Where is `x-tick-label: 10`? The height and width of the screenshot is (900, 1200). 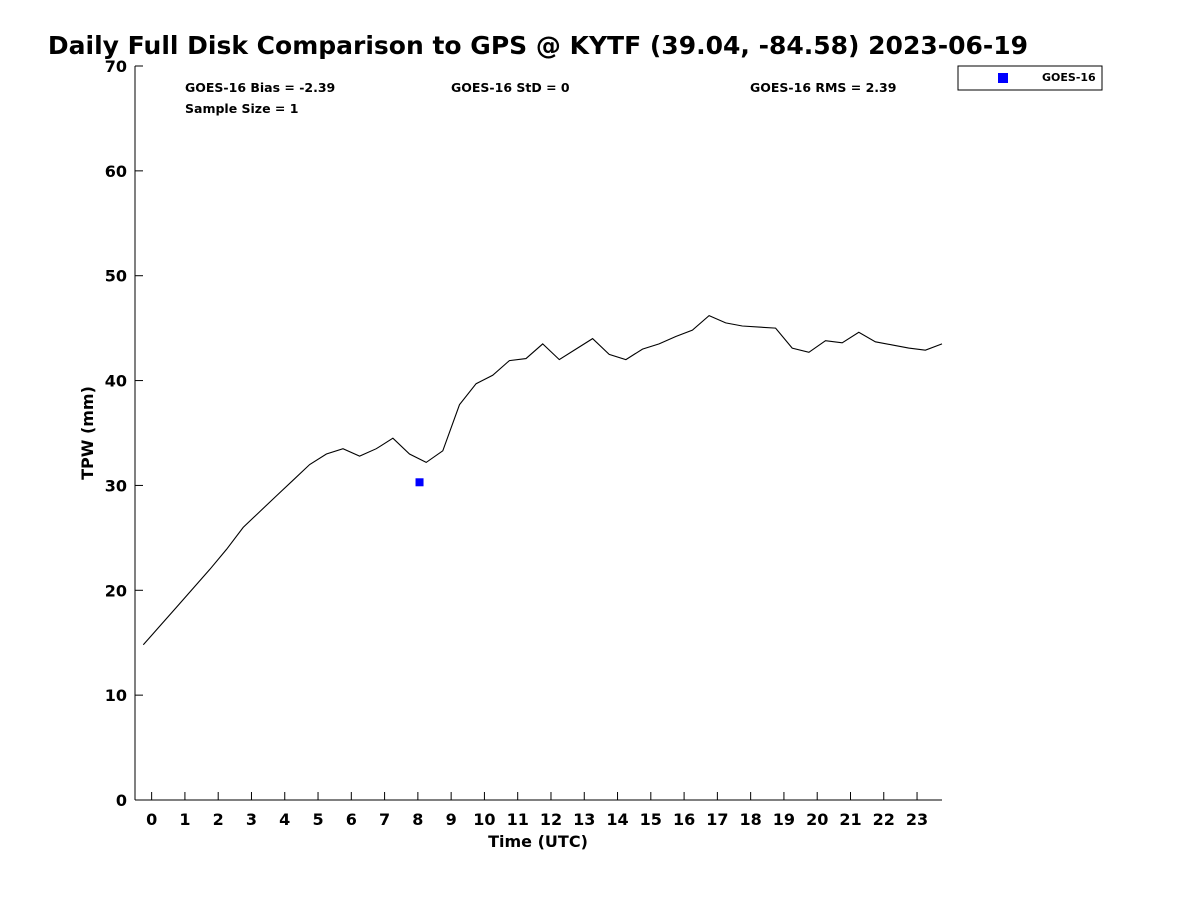 x-tick-label: 10 is located at coordinates (484, 819).